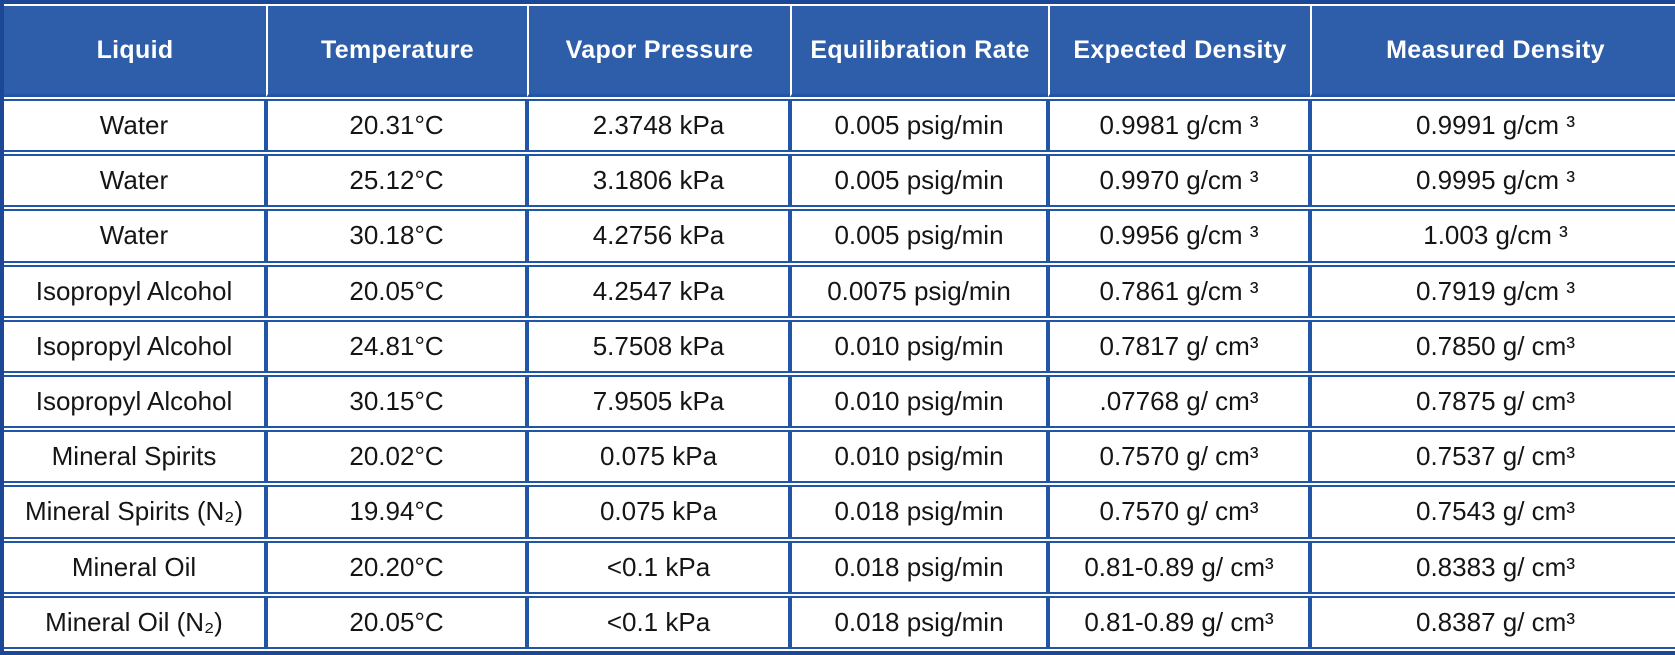 The image size is (1675, 655). I want to click on cell-expected-density: 0.9981 g/cm ³, so click(1179, 126).